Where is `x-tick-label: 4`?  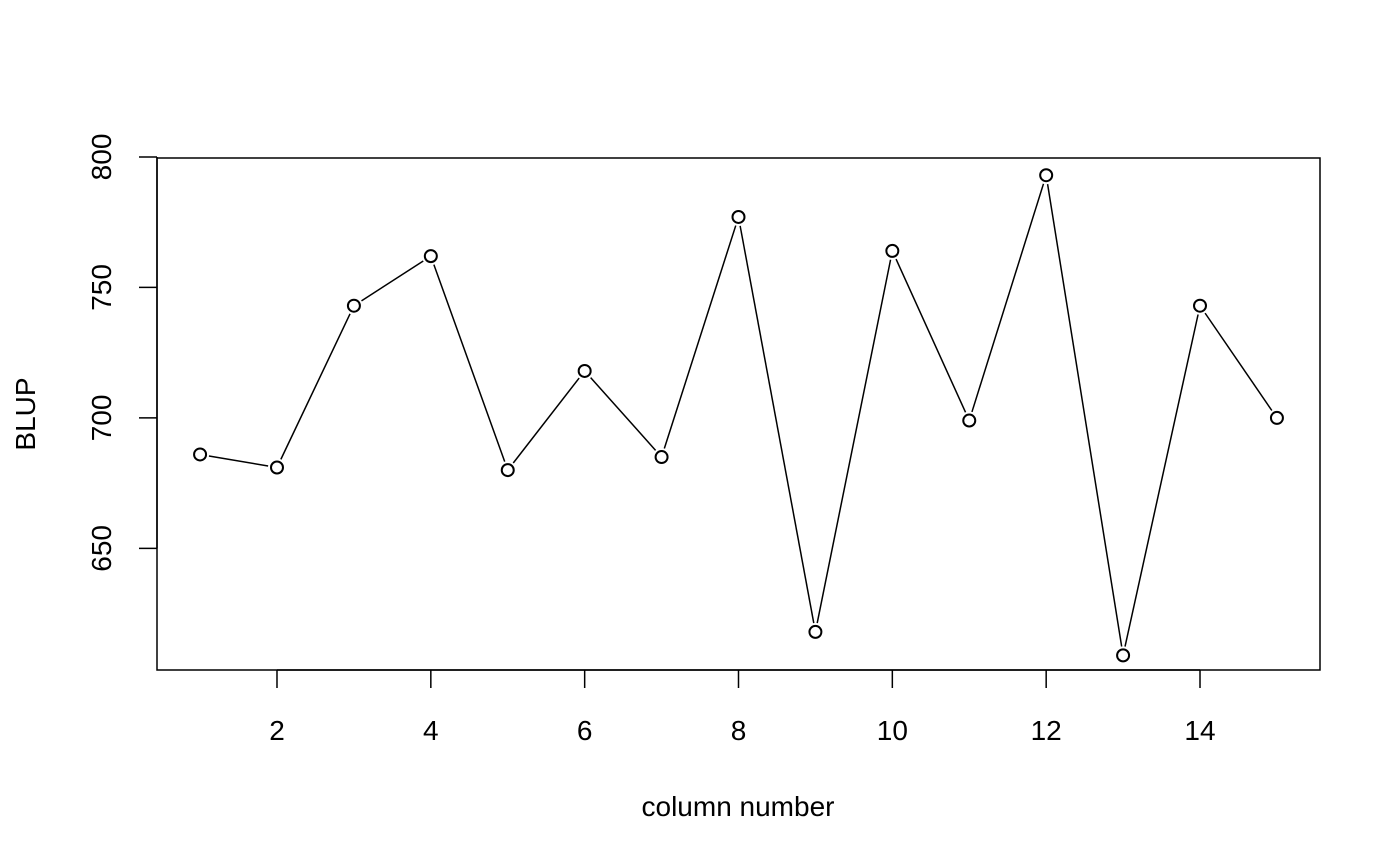 x-tick-label: 4 is located at coordinates (431, 730).